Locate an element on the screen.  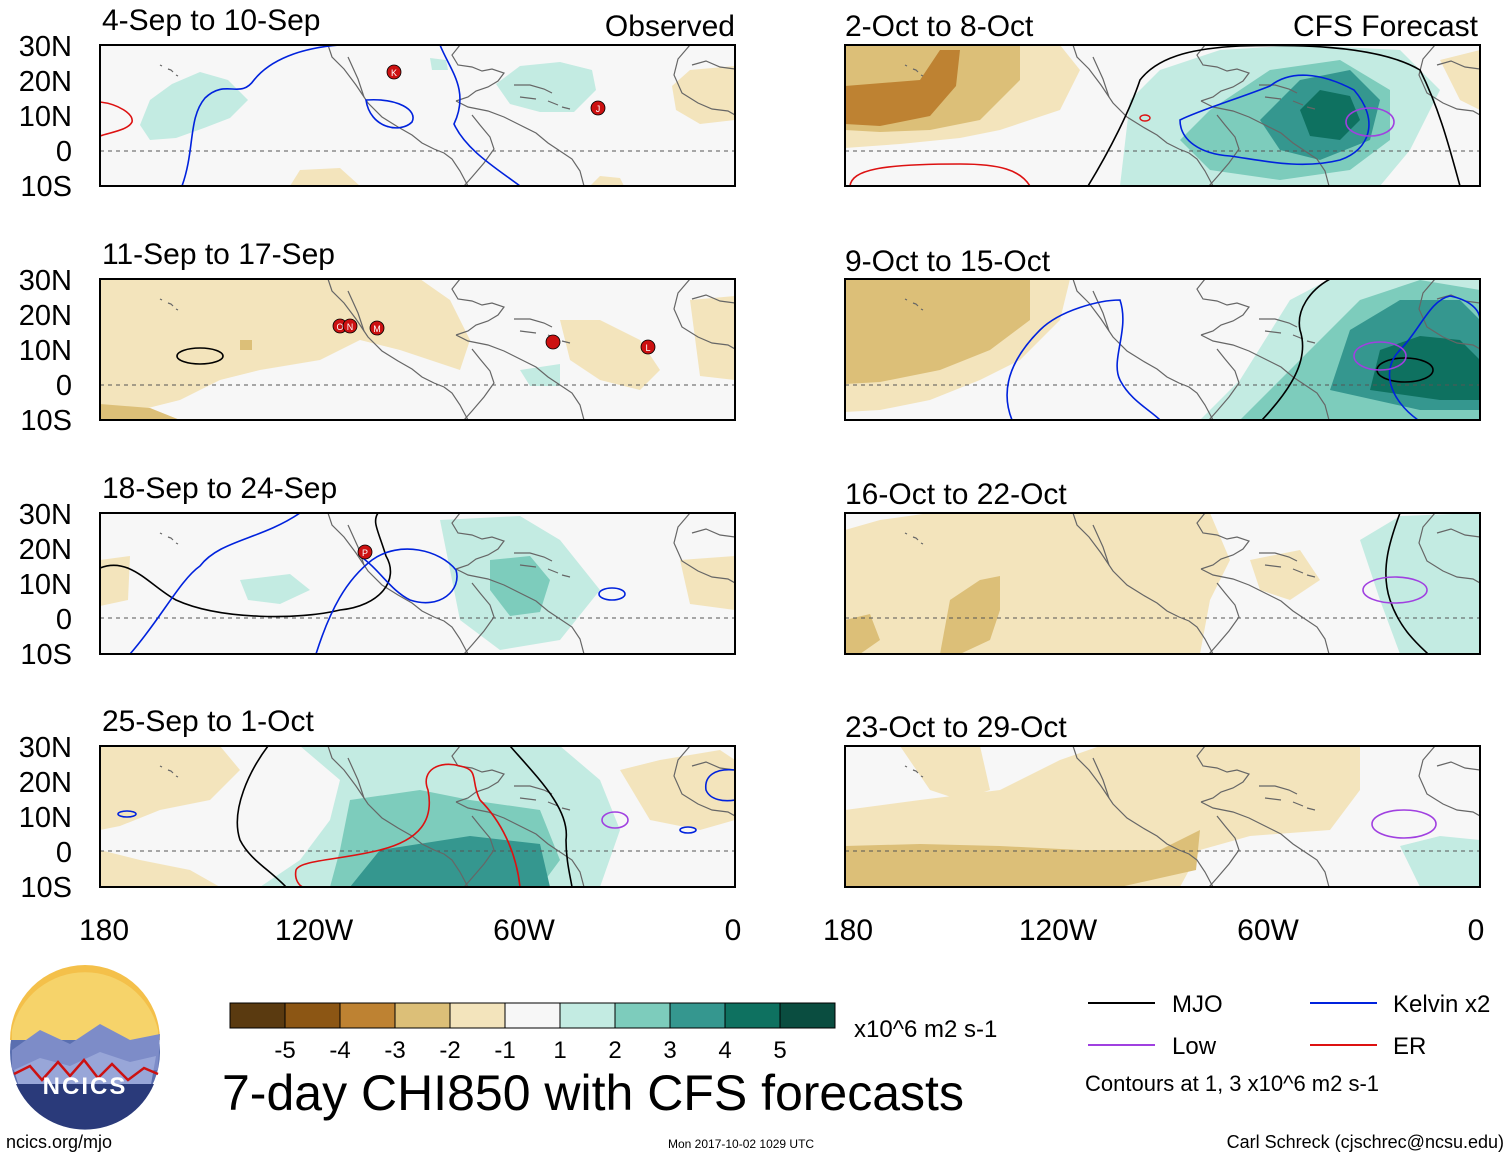
colorbar: -5 -4 -3 -2 -1 1 2 3 4 5 is located at coordinates (532, 1033).